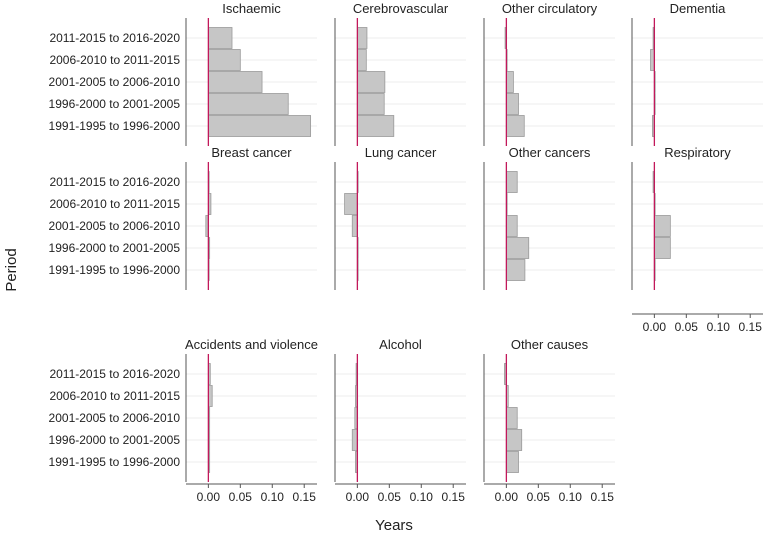 This screenshot has height=540, width=768. What do you see at coordinates (550, 152) in the screenshot?
I see `panel-title: Other cancers` at bounding box center [550, 152].